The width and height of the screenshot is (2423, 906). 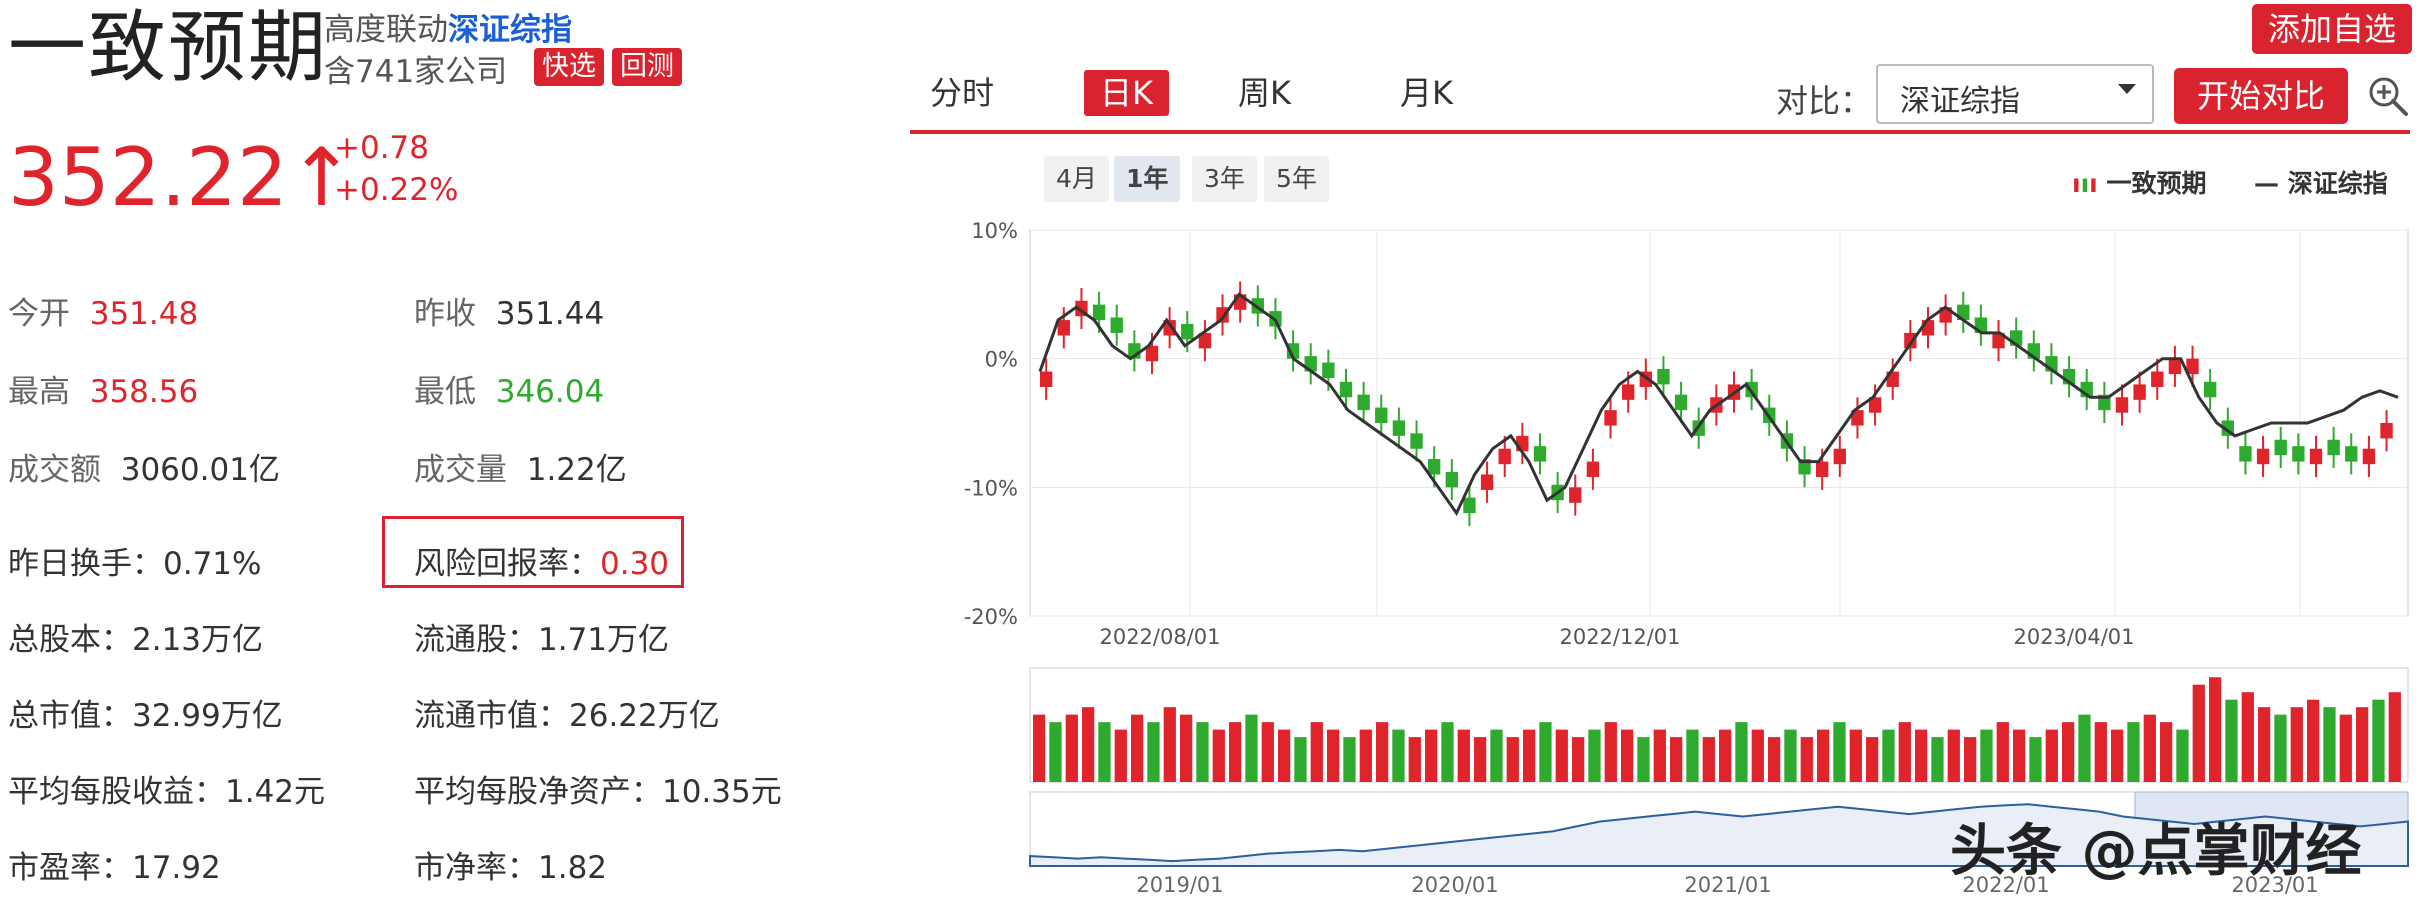 What do you see at coordinates (1426, 93) in the screenshot?
I see `tab-monthly-k: 月K` at bounding box center [1426, 93].